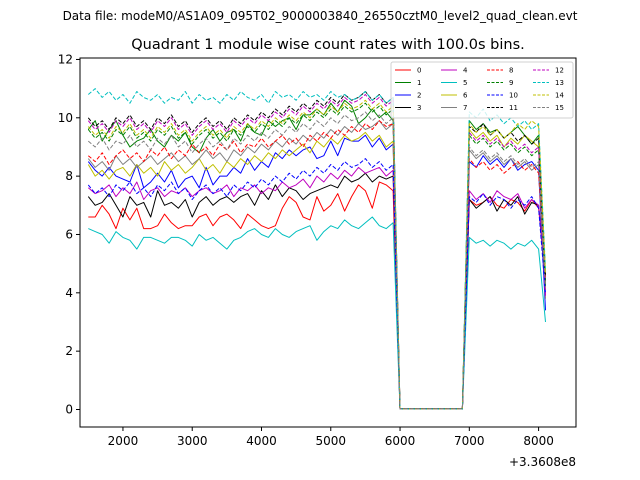  Describe the element at coordinates (559, 71) in the screenshot. I see `legend-label-12: 12` at that location.